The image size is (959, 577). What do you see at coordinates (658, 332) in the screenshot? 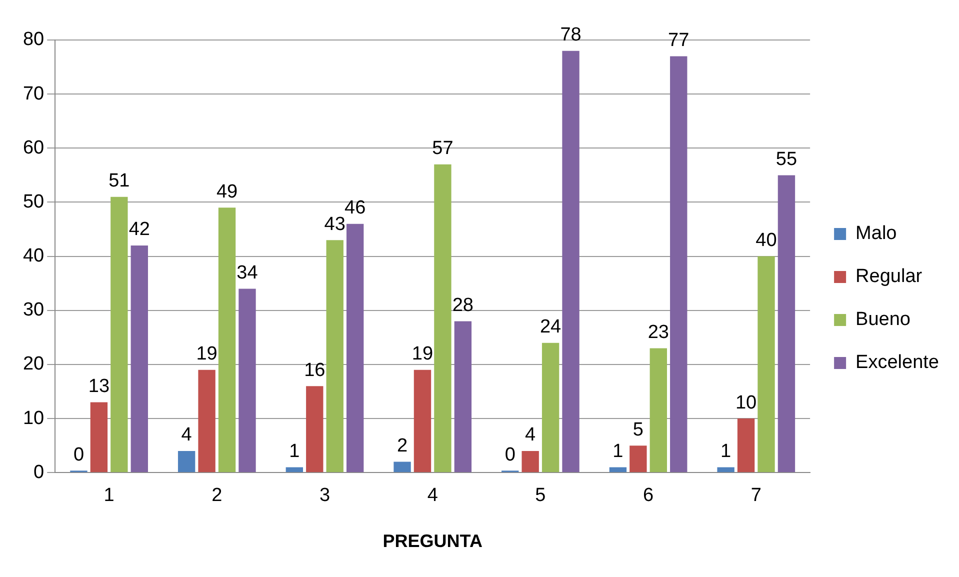
I see `data-label: 23` at bounding box center [658, 332].